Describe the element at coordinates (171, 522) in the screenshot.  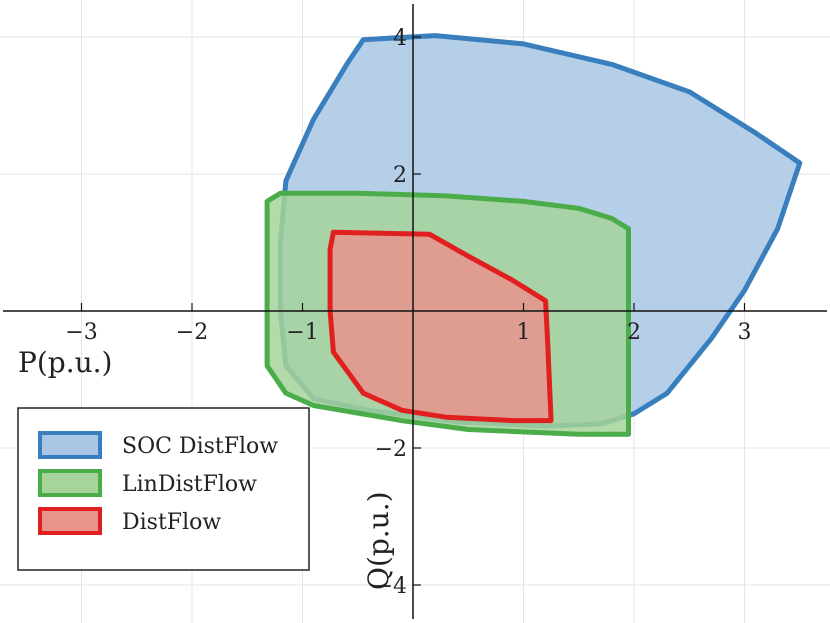
I see `legend-label-2: DistFlow` at that location.